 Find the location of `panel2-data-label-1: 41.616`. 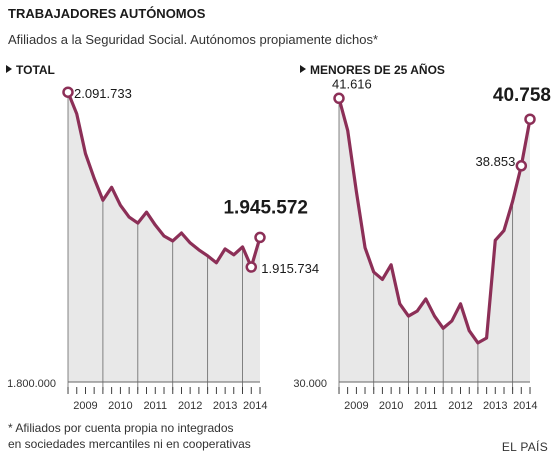

panel2-data-label-1: 41.616 is located at coordinates (352, 83).